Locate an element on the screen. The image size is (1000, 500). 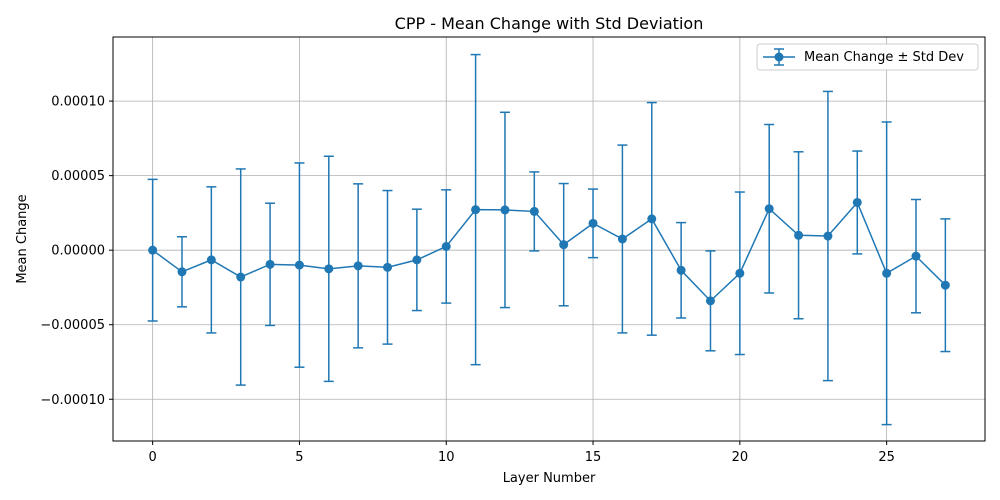
y-axis-label: Mean Change is located at coordinates (22, 238).